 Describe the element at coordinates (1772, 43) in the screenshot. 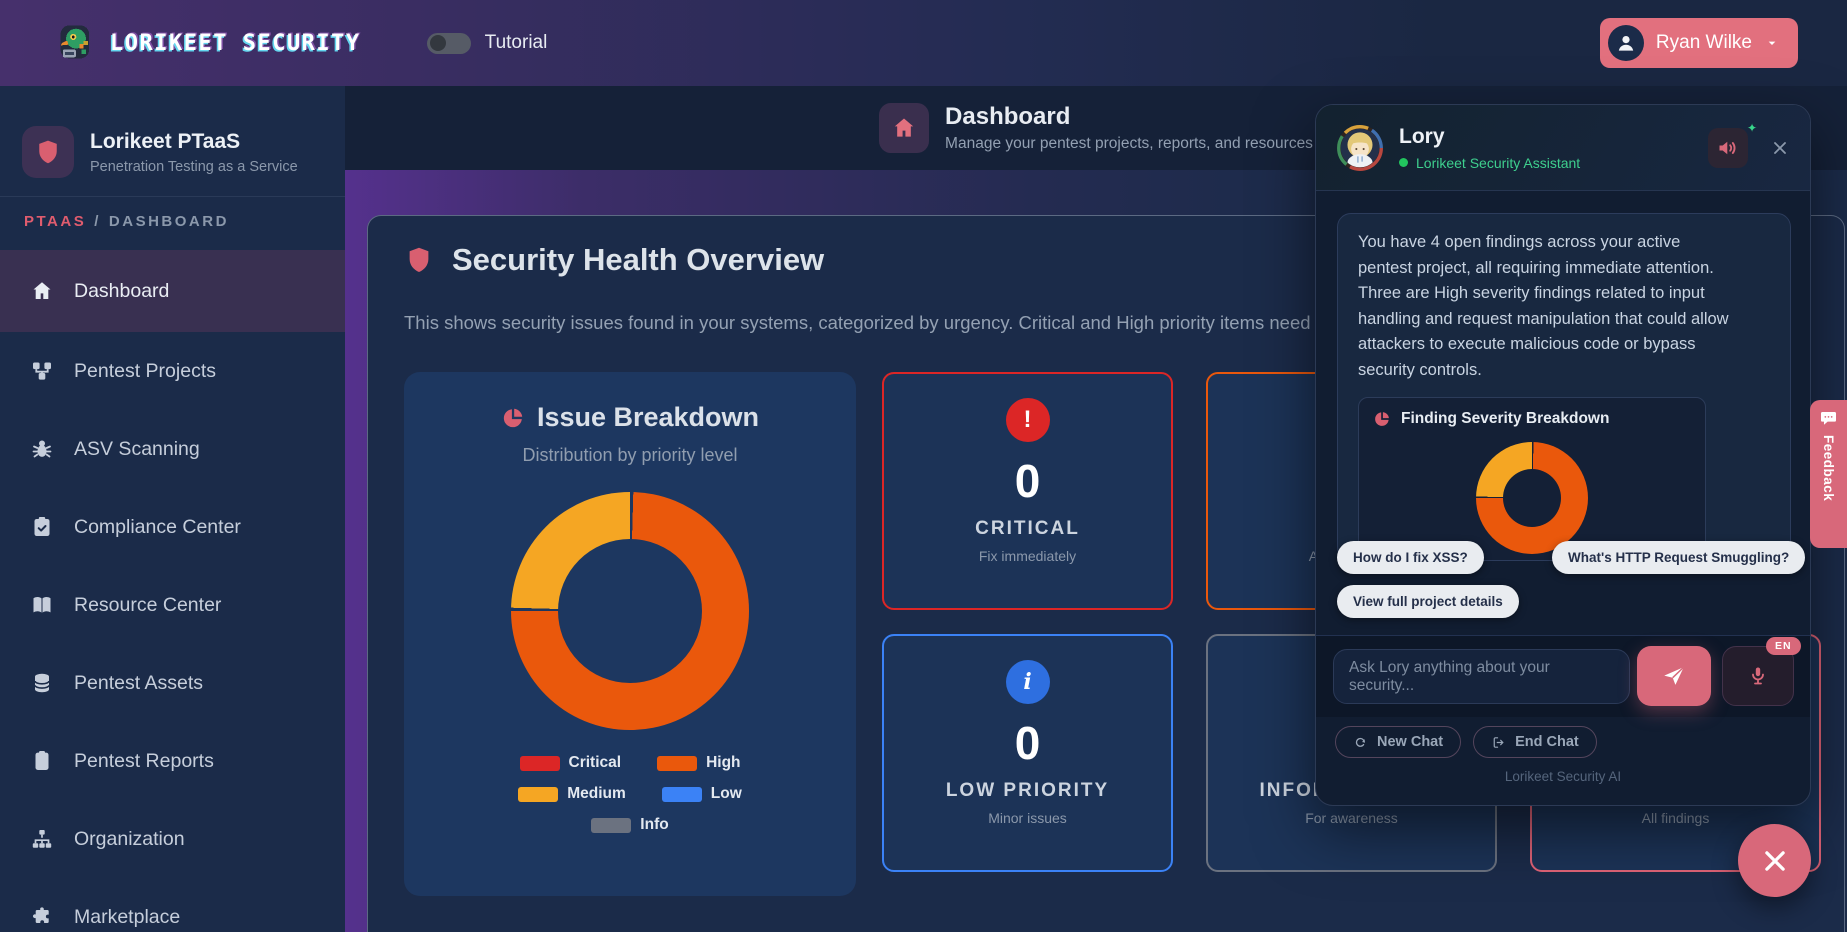

I see `chevron-down-icon` at that location.